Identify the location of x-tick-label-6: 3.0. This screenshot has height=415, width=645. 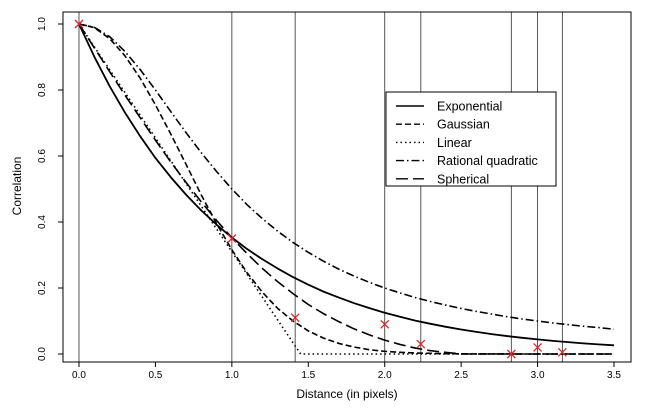
(538, 375).